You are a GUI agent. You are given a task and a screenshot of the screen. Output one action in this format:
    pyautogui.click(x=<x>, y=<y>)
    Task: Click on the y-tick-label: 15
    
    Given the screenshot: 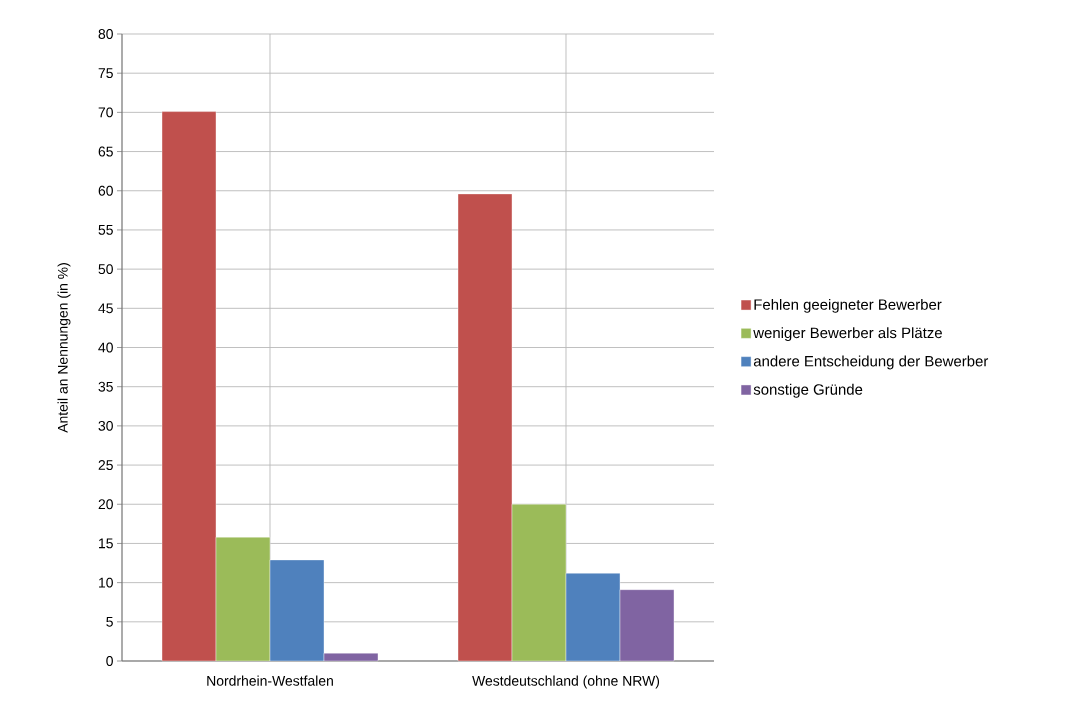 What is the action you would take?
    pyautogui.click(x=106, y=543)
    